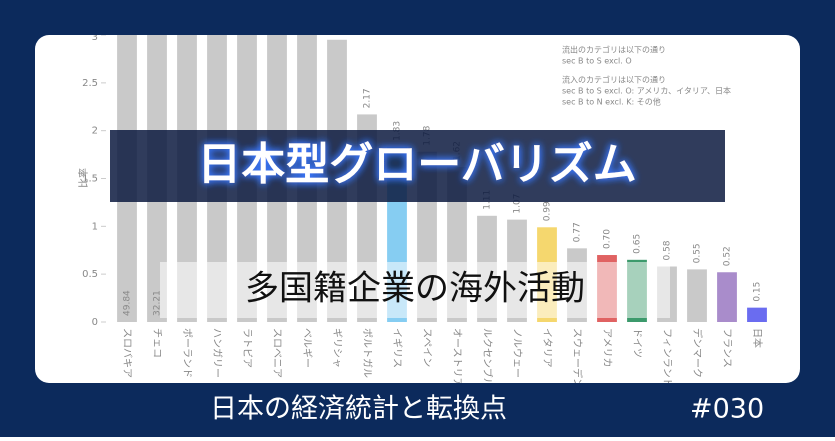 The width and height of the screenshot is (835, 441). Describe the element at coordinates (614, 80) in the screenshot. I see `note: 流入のカテゴリは以下の通り` at that location.